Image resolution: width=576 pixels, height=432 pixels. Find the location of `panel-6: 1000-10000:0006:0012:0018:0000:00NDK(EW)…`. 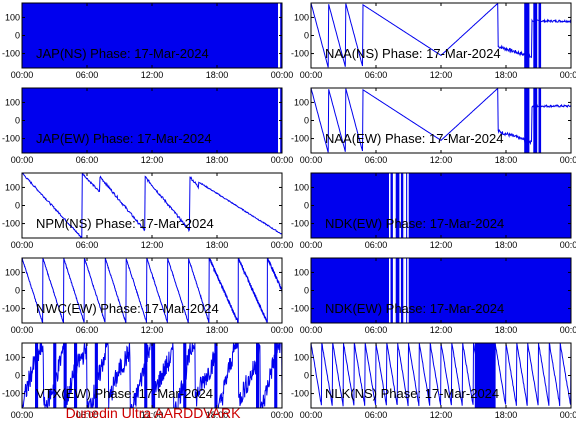

panel-6: 1000-10000:0006:0012:0018:0000:00NDK(EW)… is located at coordinates (433, 211).